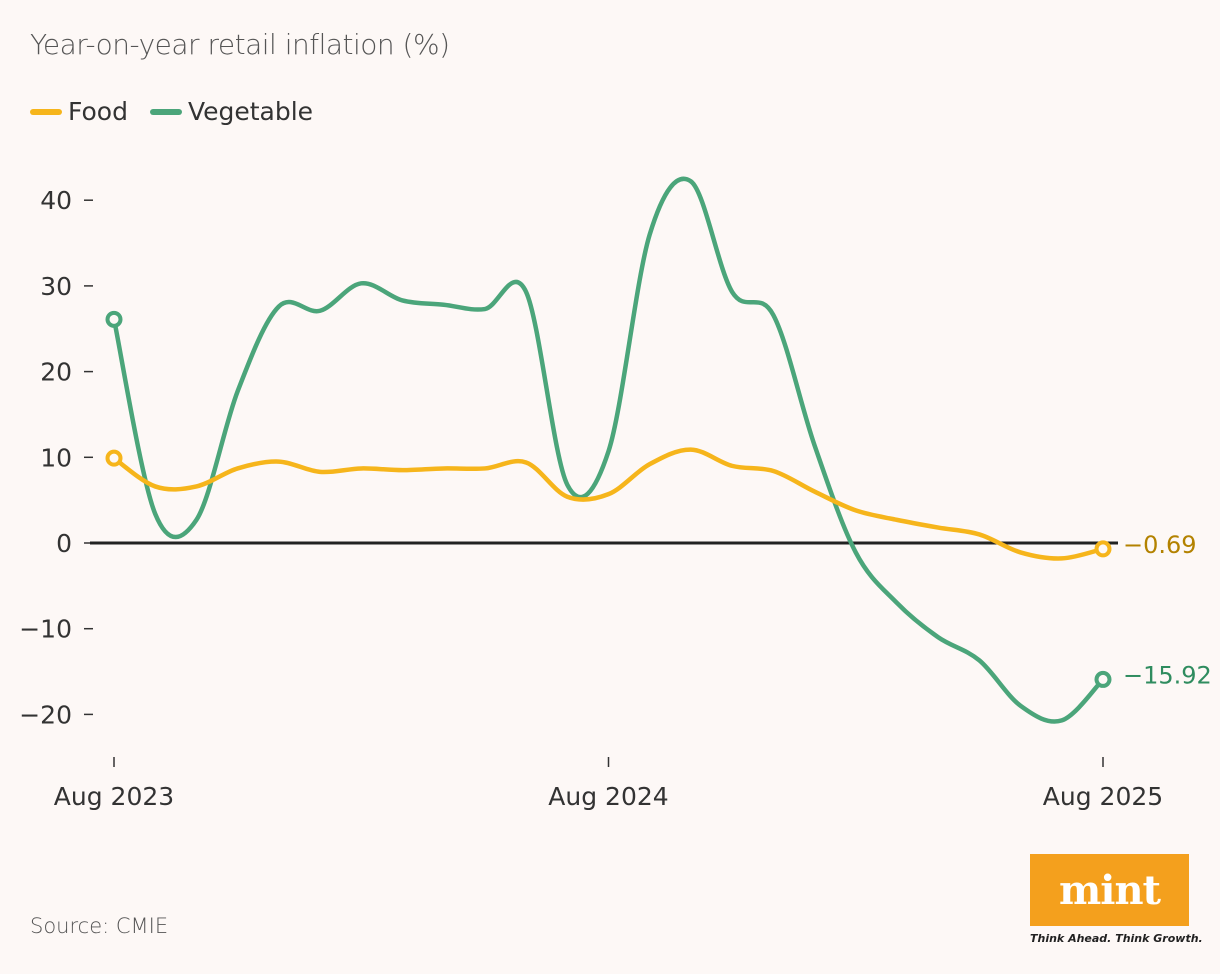 The image size is (1220, 974). What do you see at coordinates (99, 926) in the screenshot?
I see `source-note: Source: CMIE` at bounding box center [99, 926].